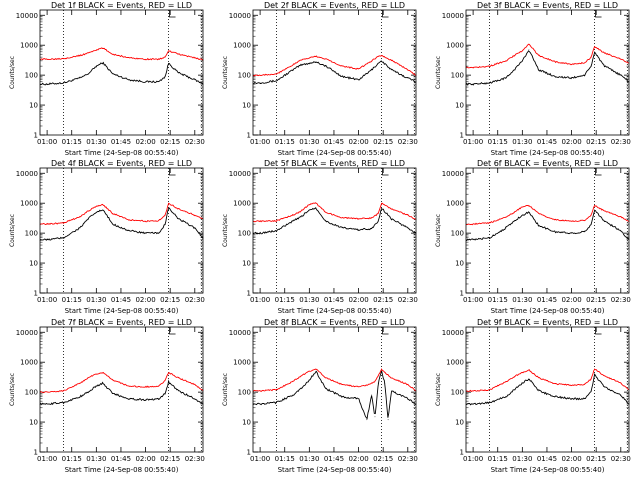  Describe the element at coordinates (547, 5) in the screenshot. I see `panel-title: Det 3f BLACK = Events, RED = LLD` at that location.